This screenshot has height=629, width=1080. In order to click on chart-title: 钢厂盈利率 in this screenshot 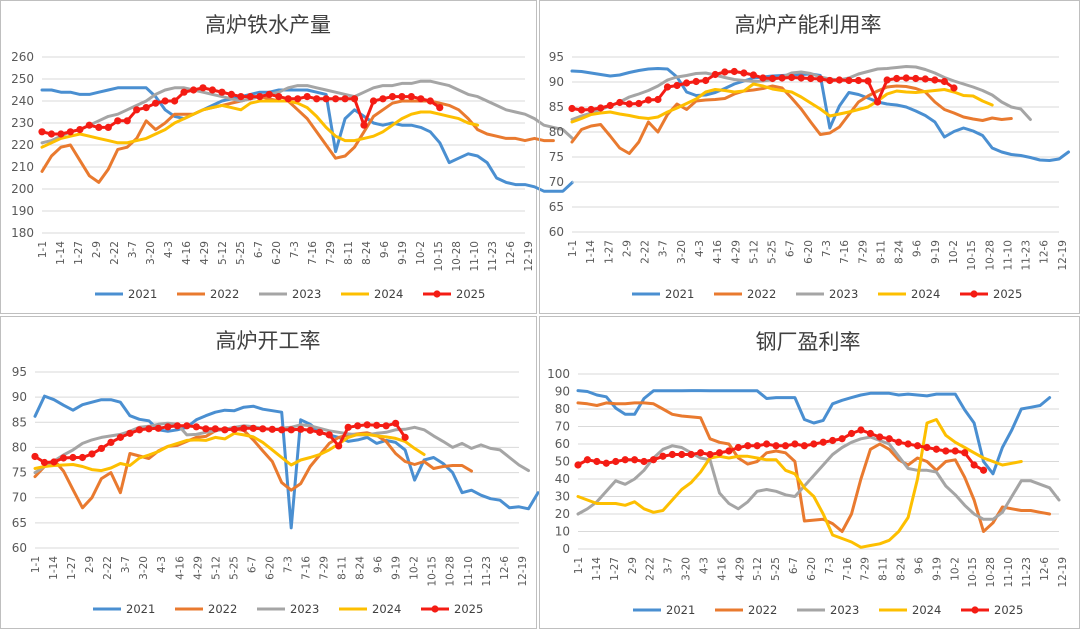, I will do `click(808, 342)`.